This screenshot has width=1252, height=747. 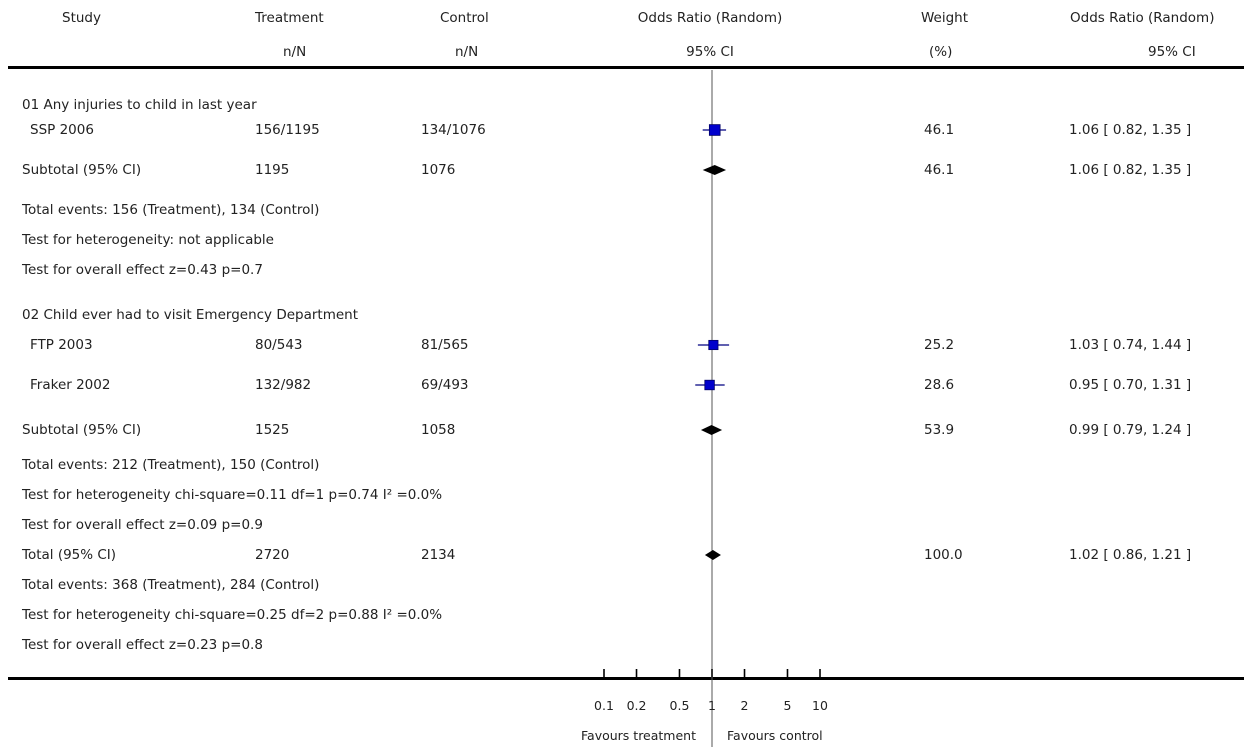 What do you see at coordinates (1130, 555) in the screenshot?
I see `ci-value: 1.02 [ 0.86, 1.21 ]` at bounding box center [1130, 555].